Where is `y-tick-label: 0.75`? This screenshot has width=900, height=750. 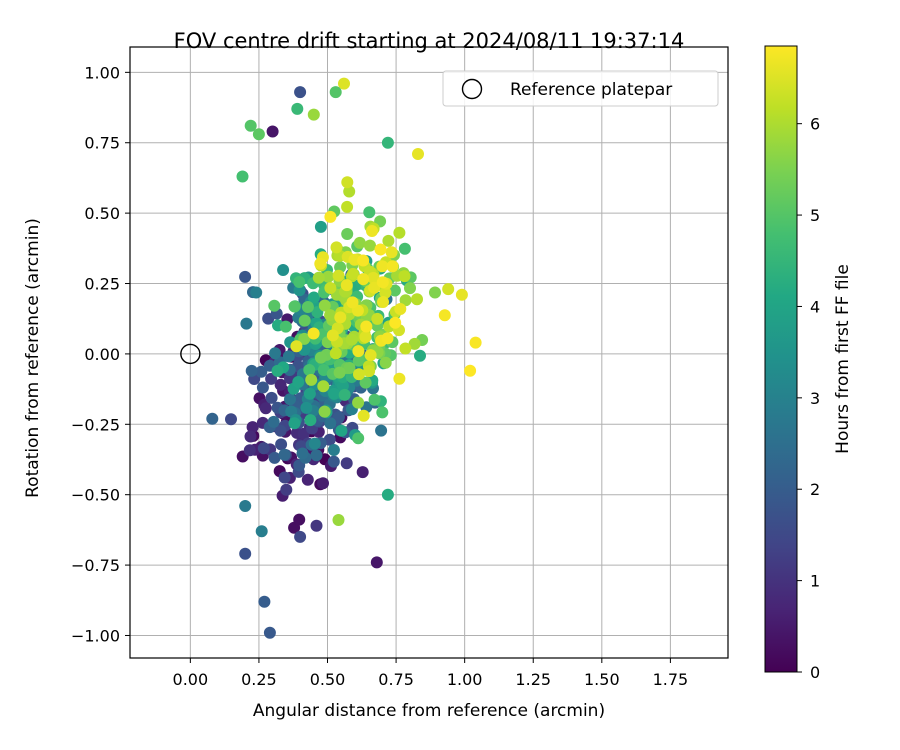 y-tick-label: 0.75 is located at coordinates (102, 143).